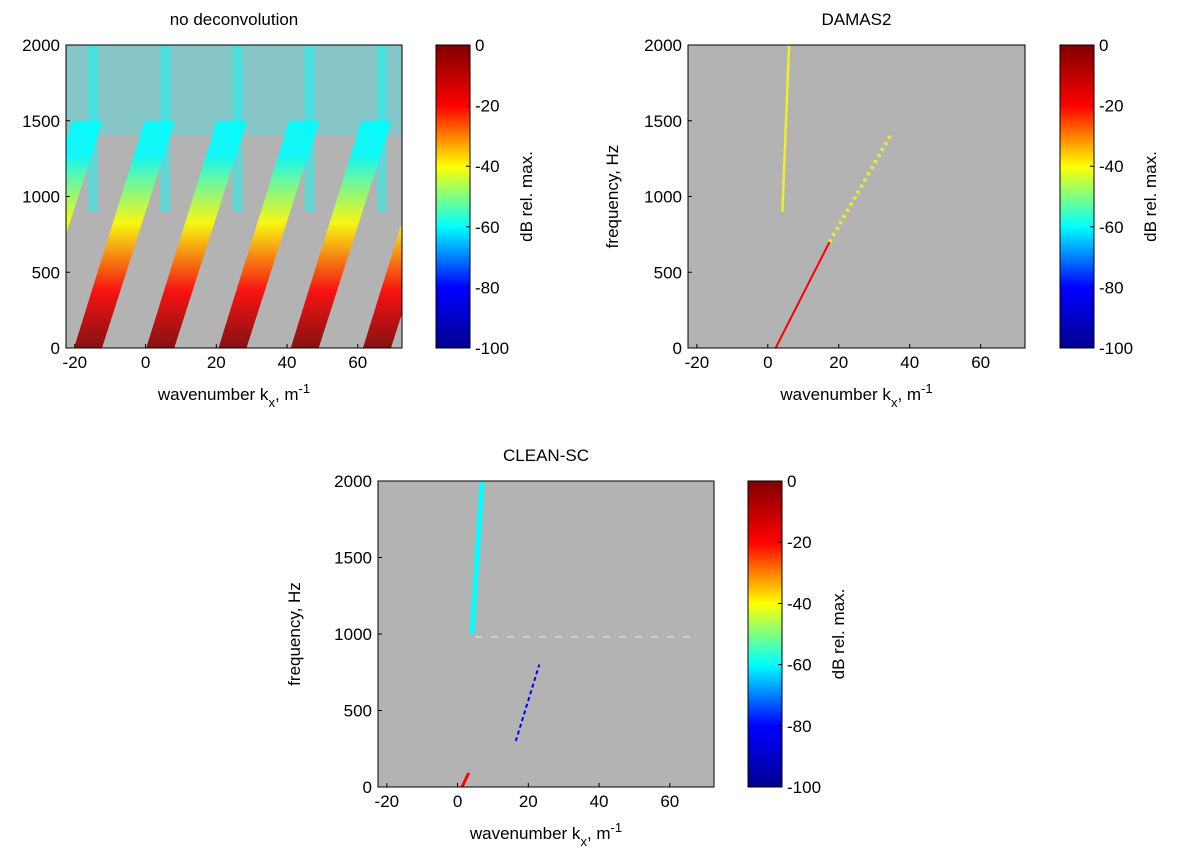 Image resolution: width=1185 pixels, height=860 pixels. What do you see at coordinates (857, 19) in the screenshot?
I see `chart-title: DAMAS2` at bounding box center [857, 19].